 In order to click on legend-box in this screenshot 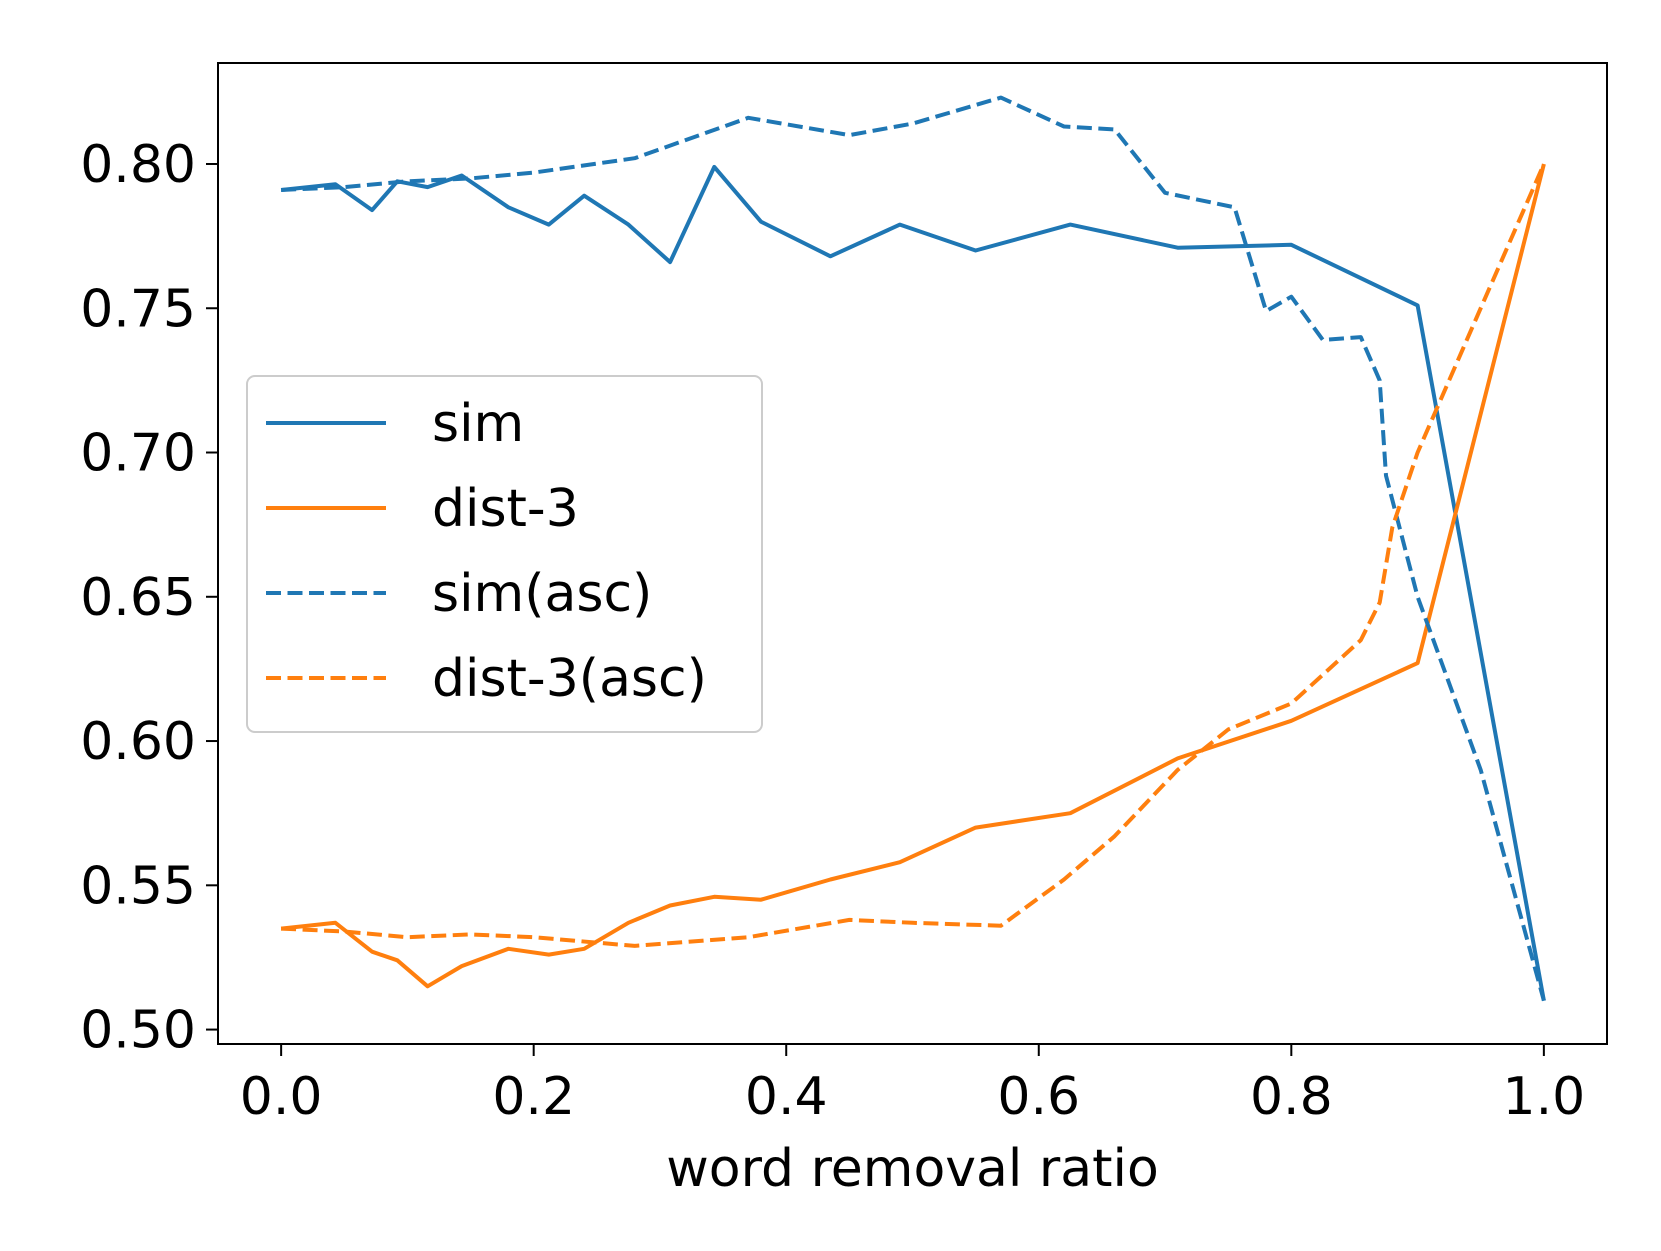, I will do `click(504, 554)`.